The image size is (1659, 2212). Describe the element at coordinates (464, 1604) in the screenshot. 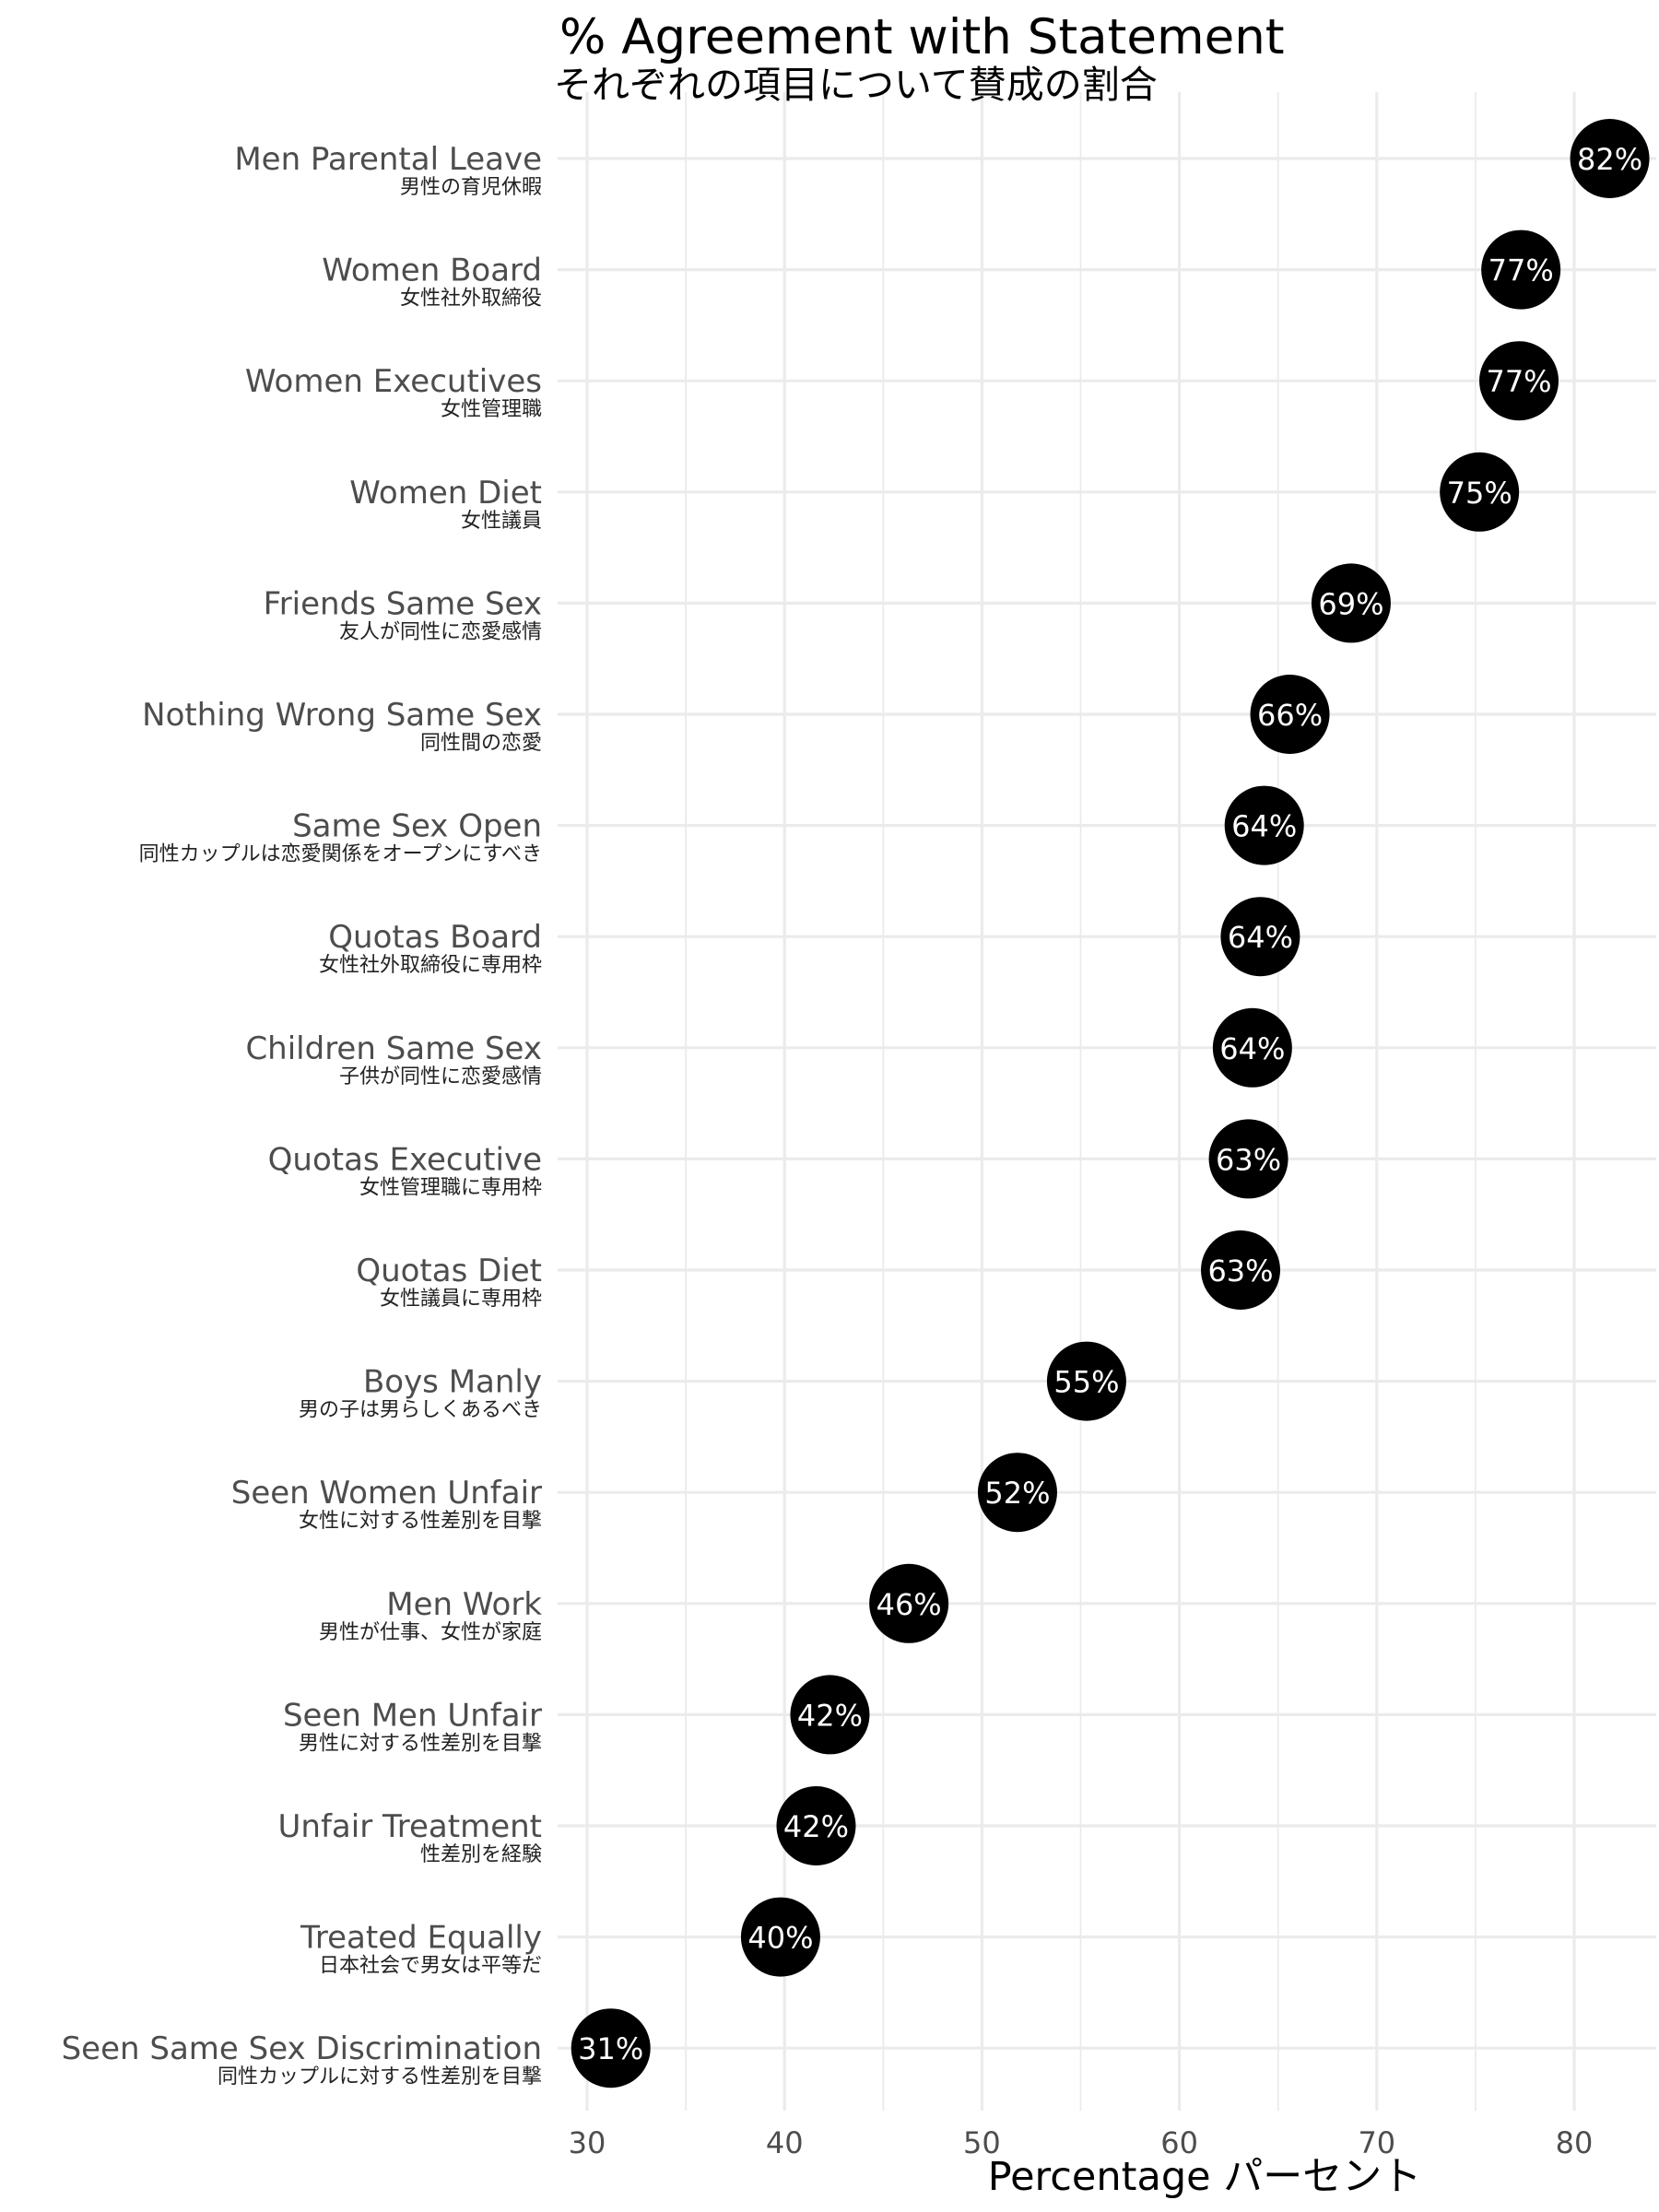

I see `row-label: Men Work` at that location.